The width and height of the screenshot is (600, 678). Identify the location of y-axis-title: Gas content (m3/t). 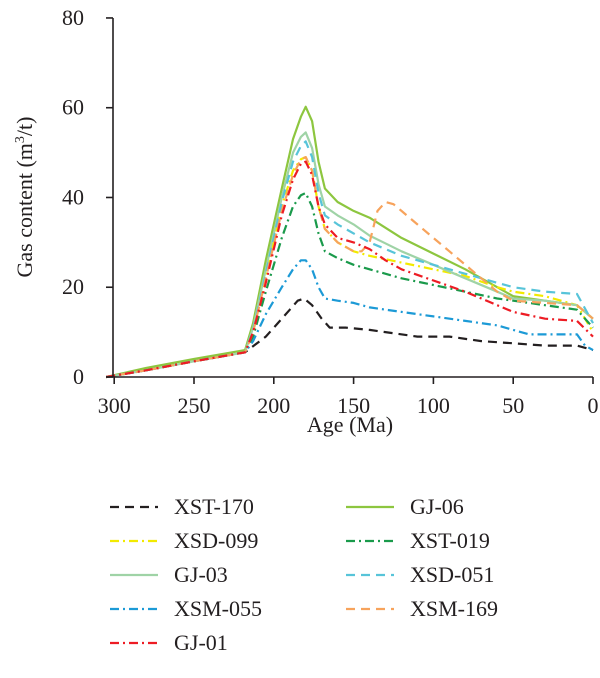
(24, 197).